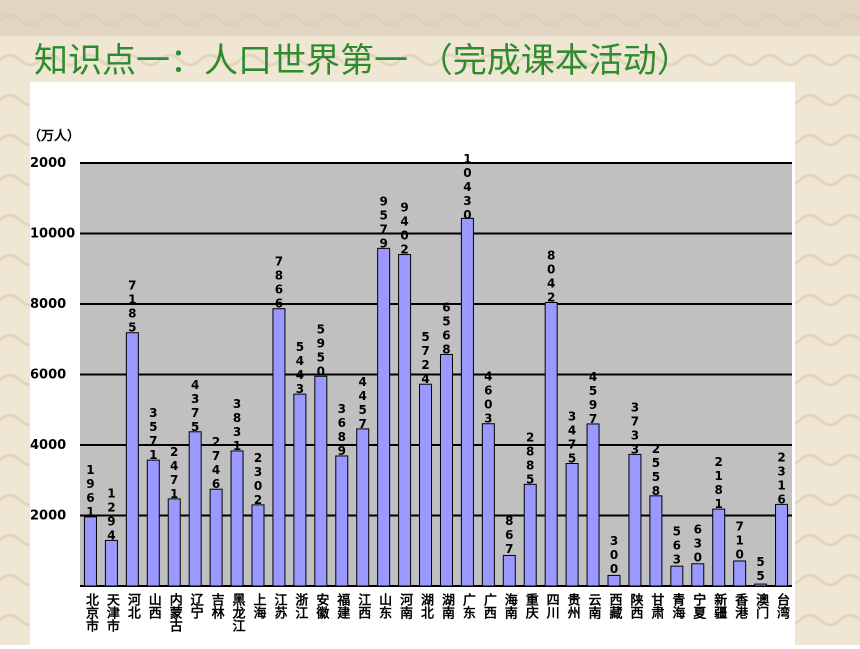  Describe the element at coordinates (48, 445) in the screenshot. I see `y-tick-label: 4000` at that location.